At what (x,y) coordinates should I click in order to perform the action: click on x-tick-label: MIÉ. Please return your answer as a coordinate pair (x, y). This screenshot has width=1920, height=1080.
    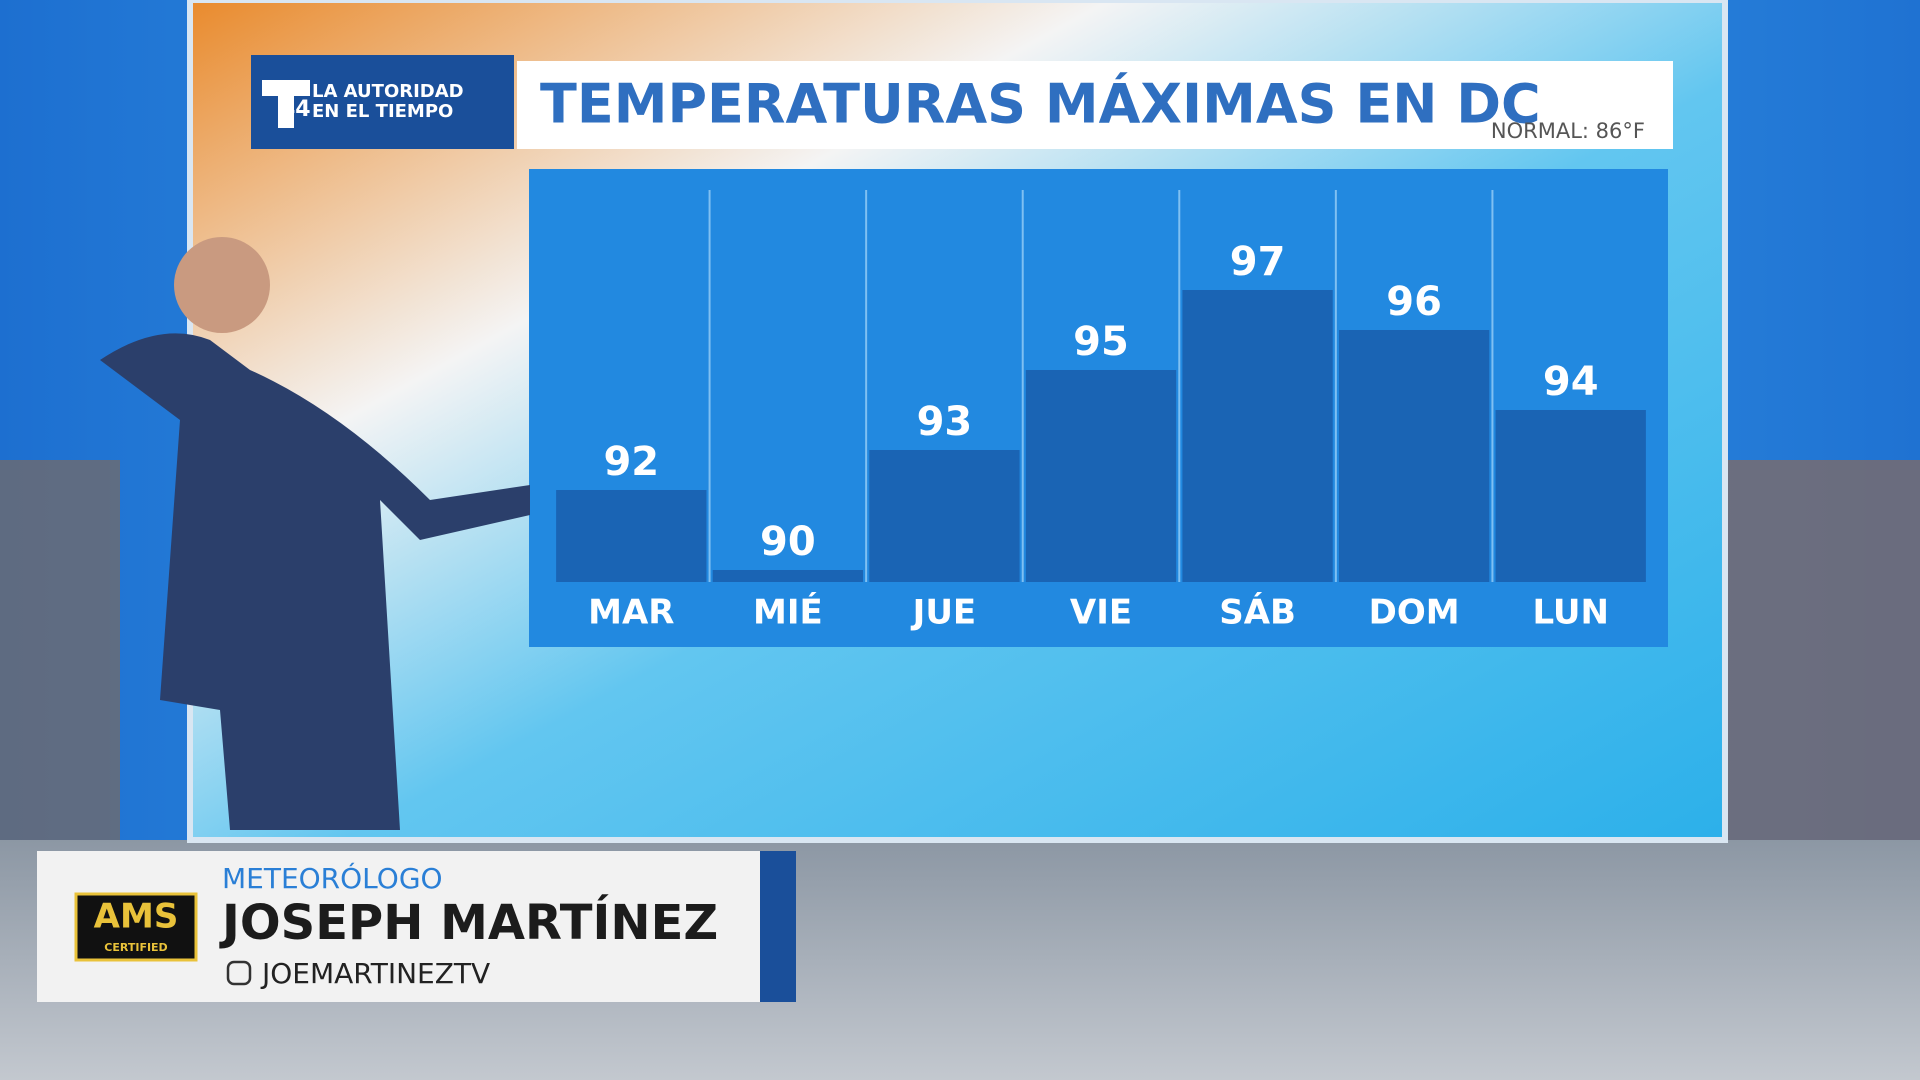
    Looking at the image, I should click on (788, 612).